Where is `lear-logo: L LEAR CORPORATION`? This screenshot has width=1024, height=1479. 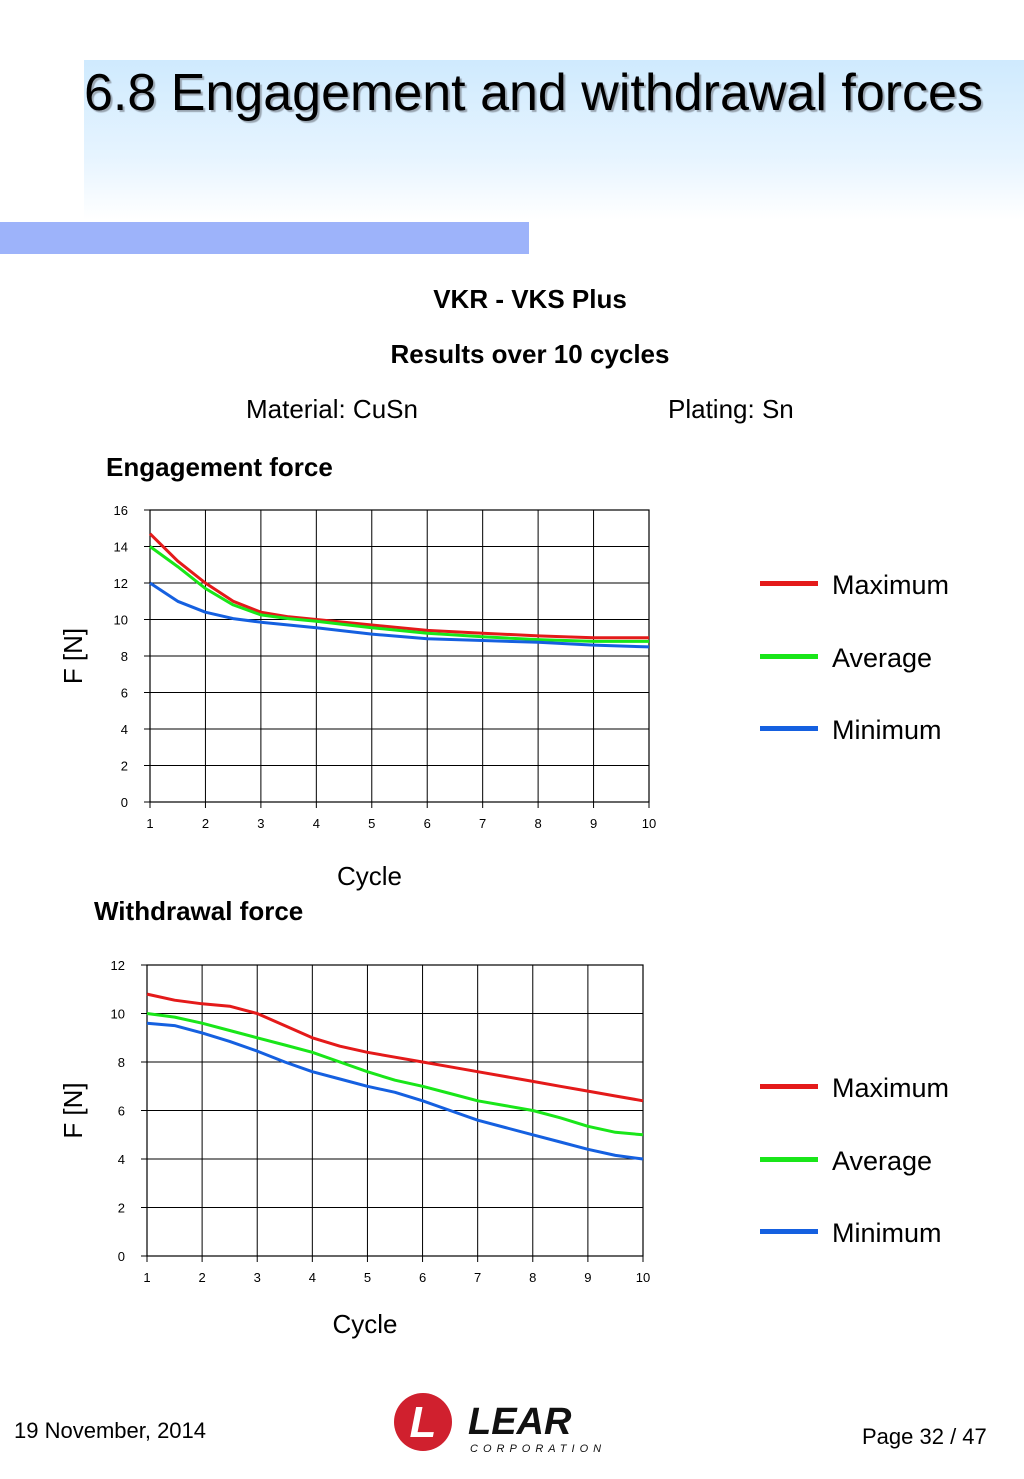 lear-logo: L LEAR CORPORATION is located at coordinates (500, 1424).